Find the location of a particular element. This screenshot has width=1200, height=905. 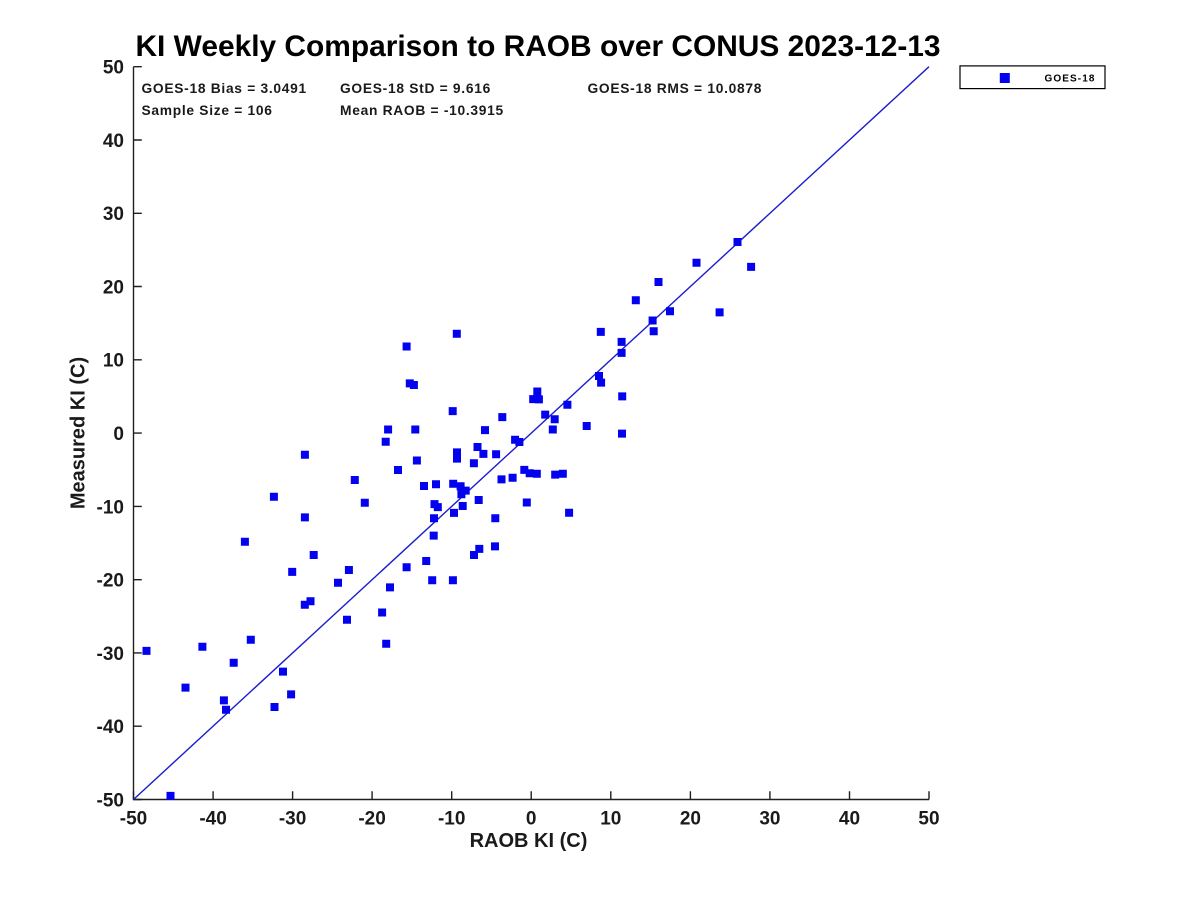

svg-text: GOES-18 is located at coordinates (1069, 79).